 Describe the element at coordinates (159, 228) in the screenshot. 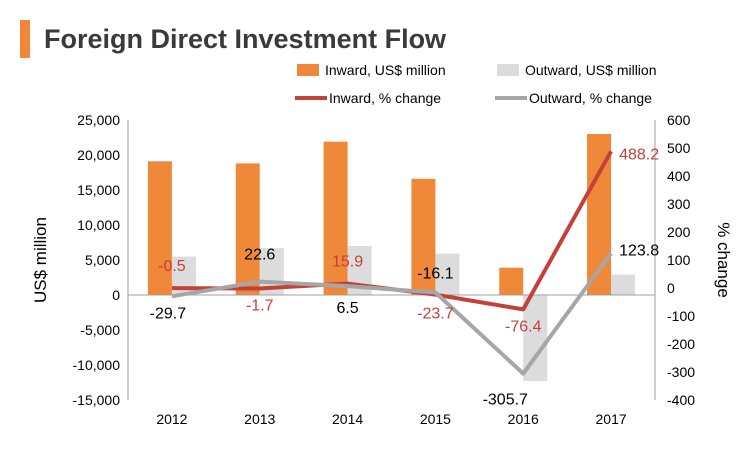

I see `inward-bar-2012` at that location.